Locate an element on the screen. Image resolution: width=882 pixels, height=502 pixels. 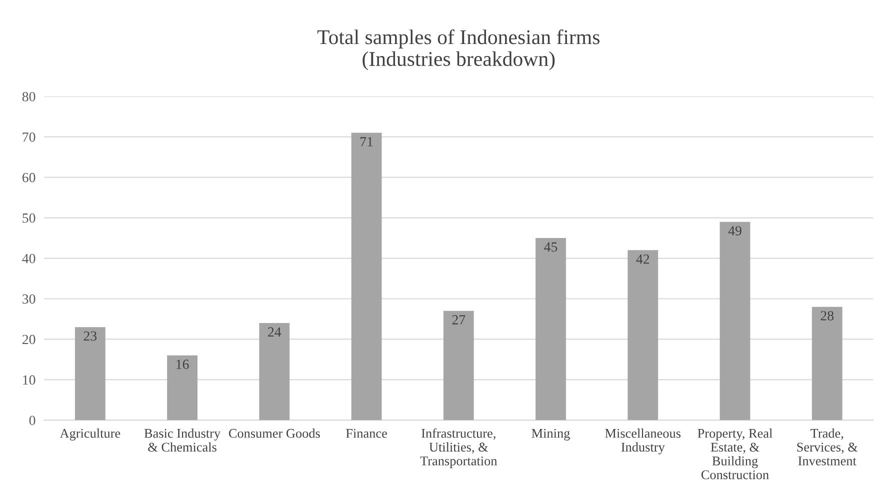
data-label: 23 is located at coordinates (90, 336).